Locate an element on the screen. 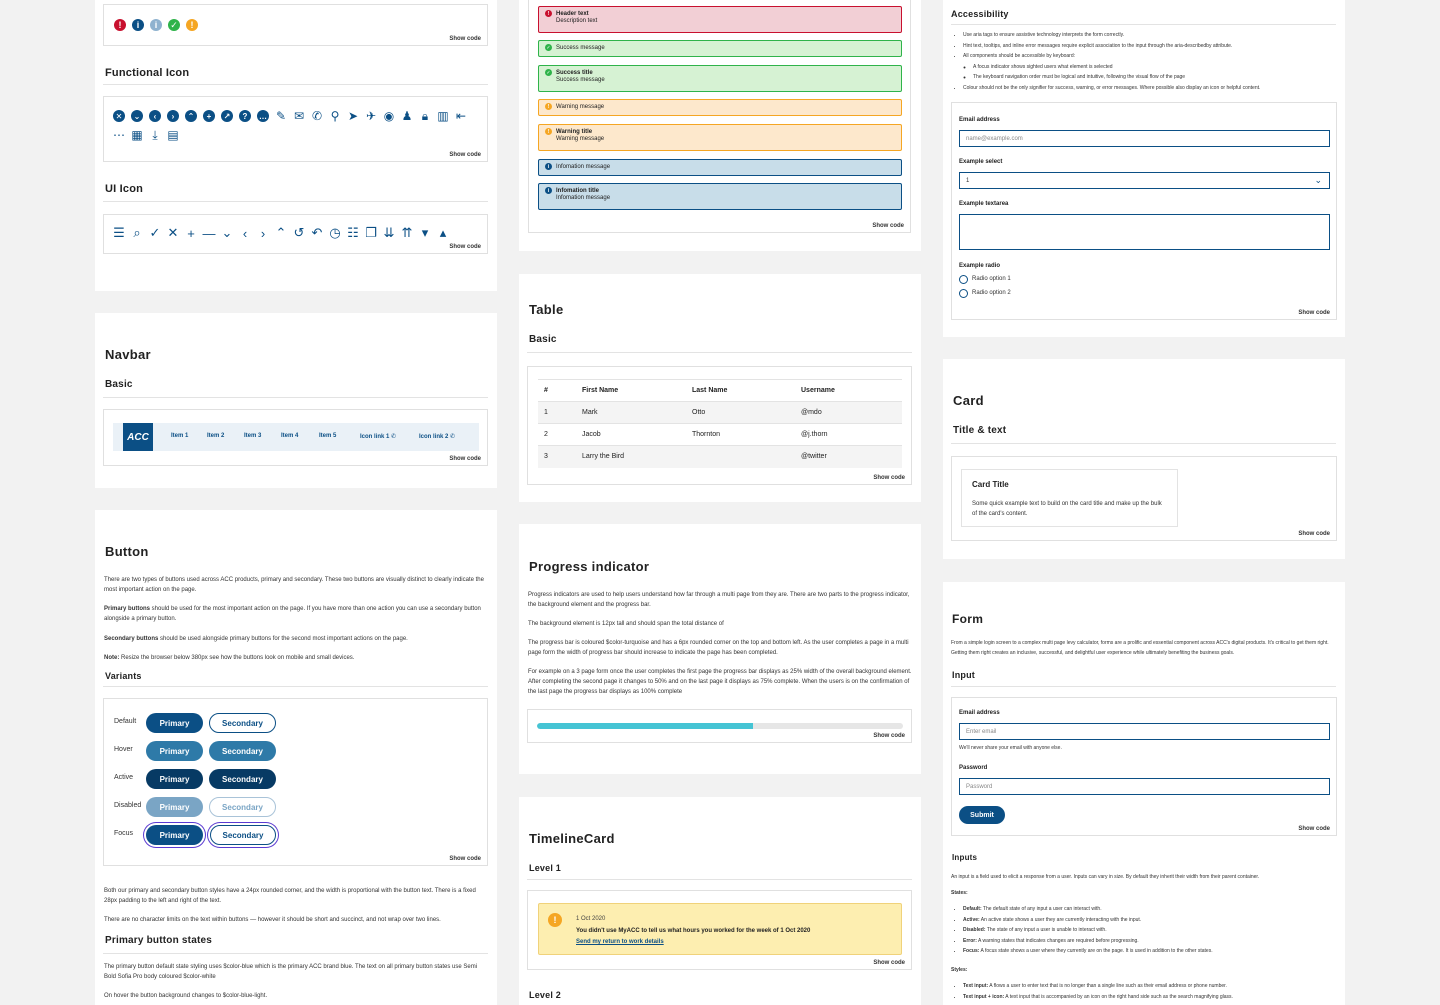  email-label: Email address is located at coordinates (979, 713).